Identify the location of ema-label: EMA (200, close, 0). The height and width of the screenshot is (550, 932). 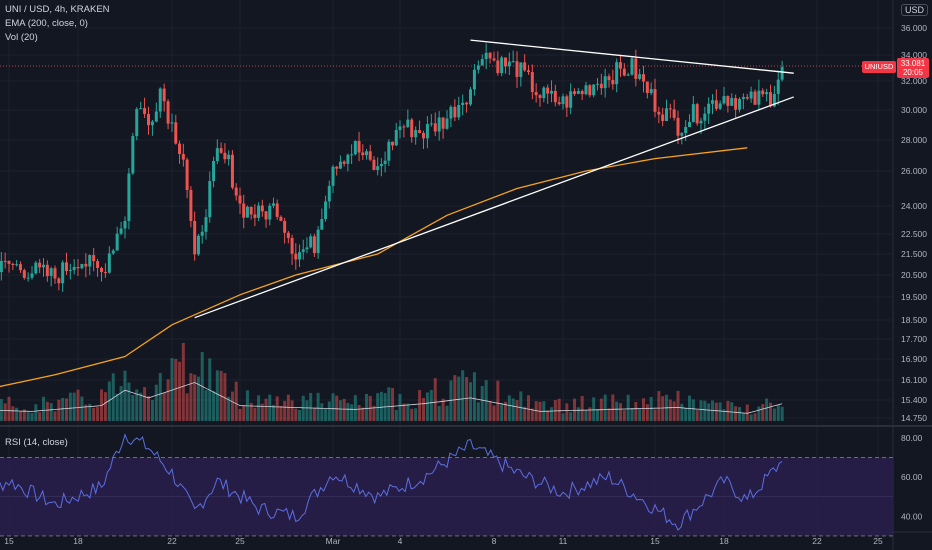
(46, 23).